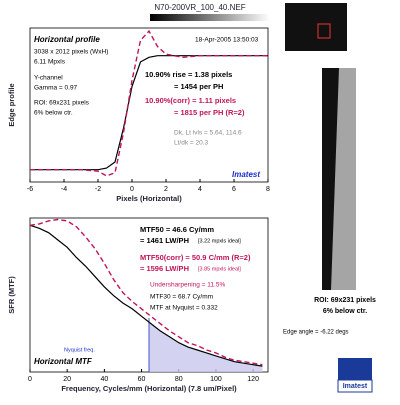  Describe the element at coordinates (104, 379) in the screenshot. I see `x-tick-label: 40` at that location.